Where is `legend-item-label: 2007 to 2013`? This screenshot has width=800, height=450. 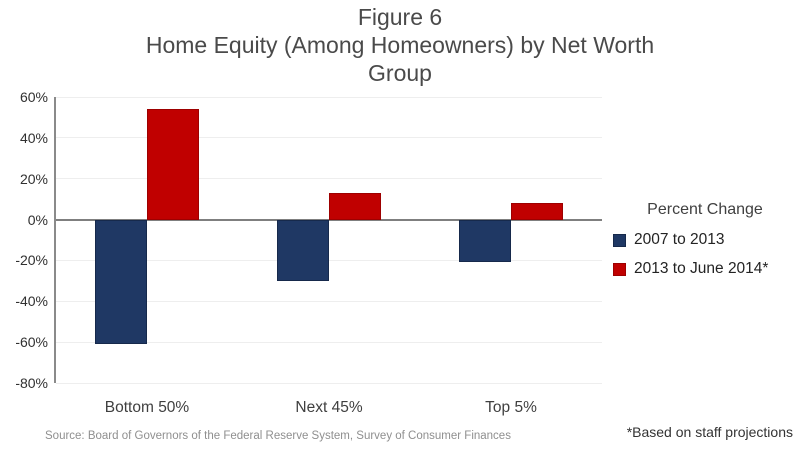
legend-item-label: 2007 to 2013 is located at coordinates (679, 239).